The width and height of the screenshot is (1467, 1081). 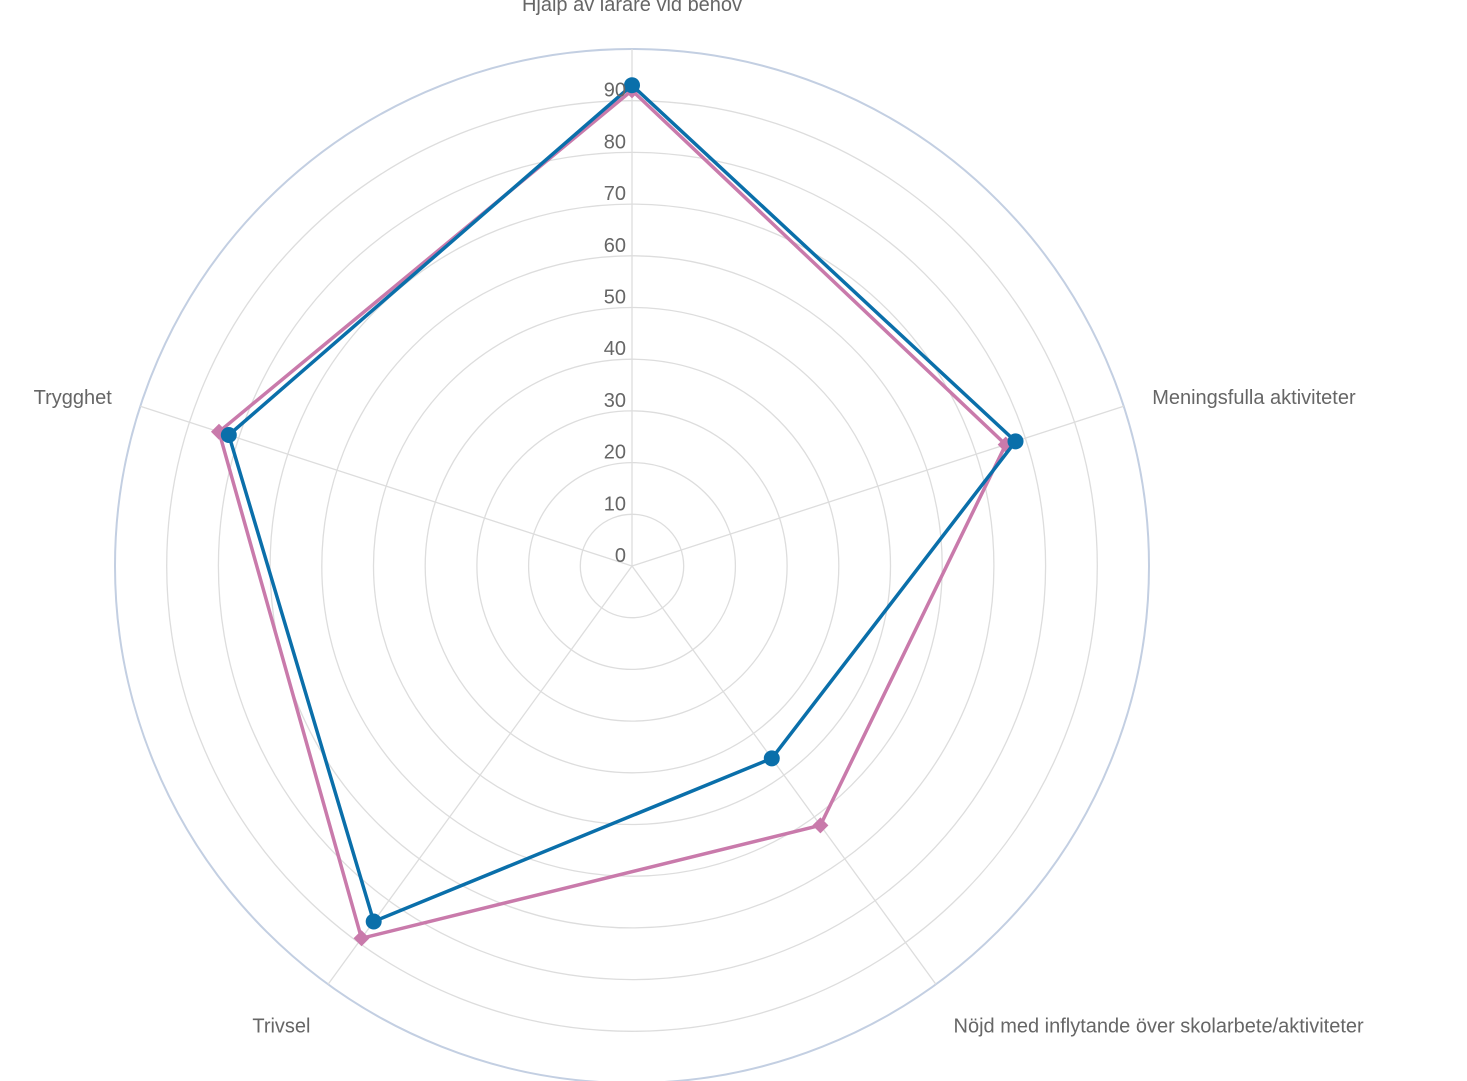 What do you see at coordinates (615, 401) in the screenshot?
I see `tick-label-30: 30` at bounding box center [615, 401].